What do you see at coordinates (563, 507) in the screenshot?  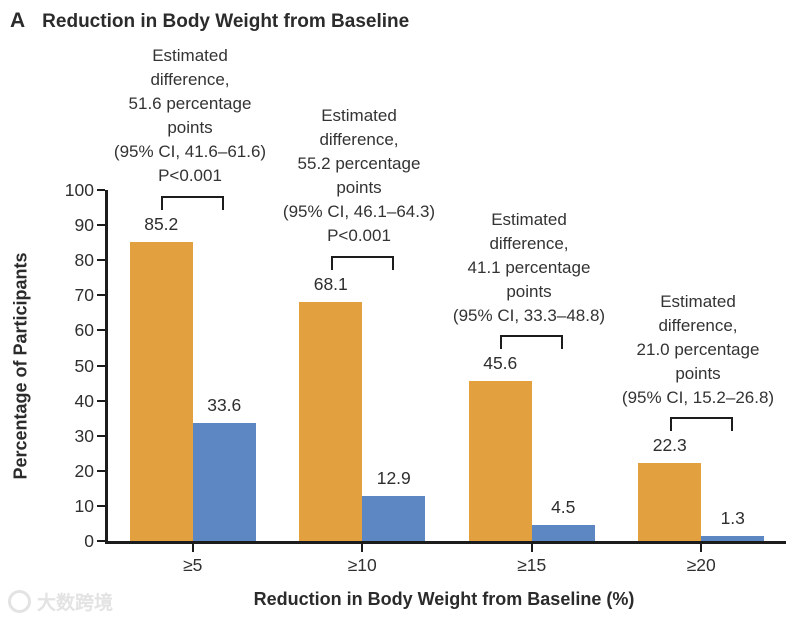 I see `bar-value-label: 4.5` at bounding box center [563, 507].